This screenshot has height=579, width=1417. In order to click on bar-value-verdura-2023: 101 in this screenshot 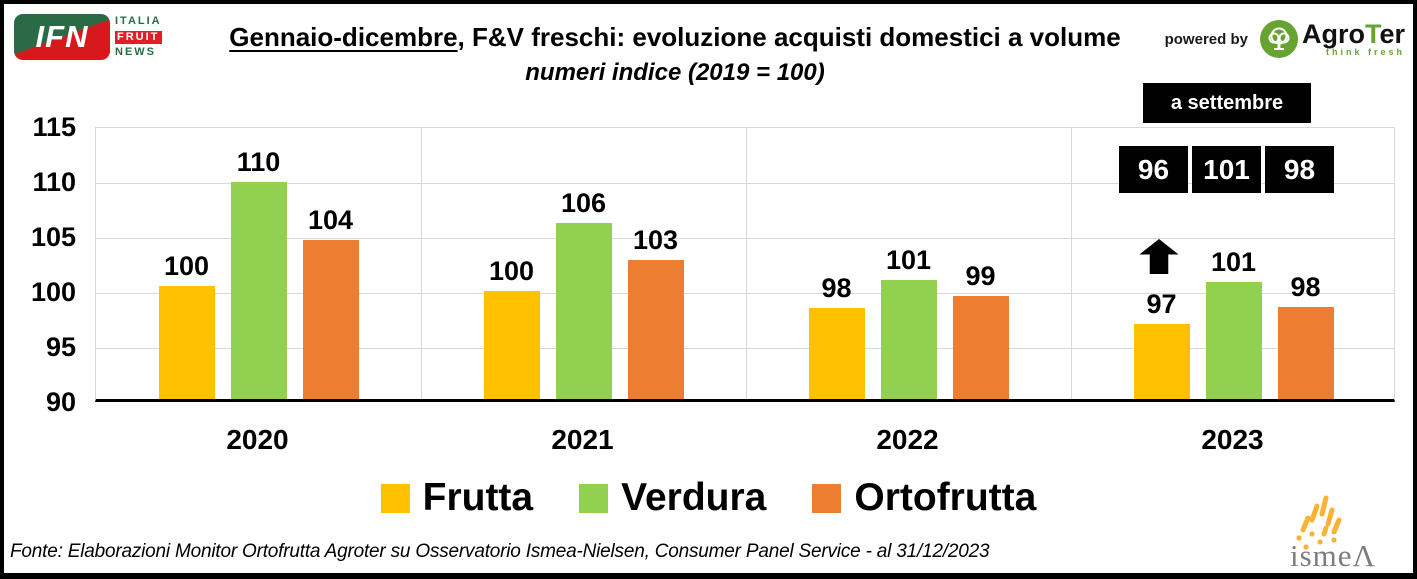, I will do `click(1233, 262)`.